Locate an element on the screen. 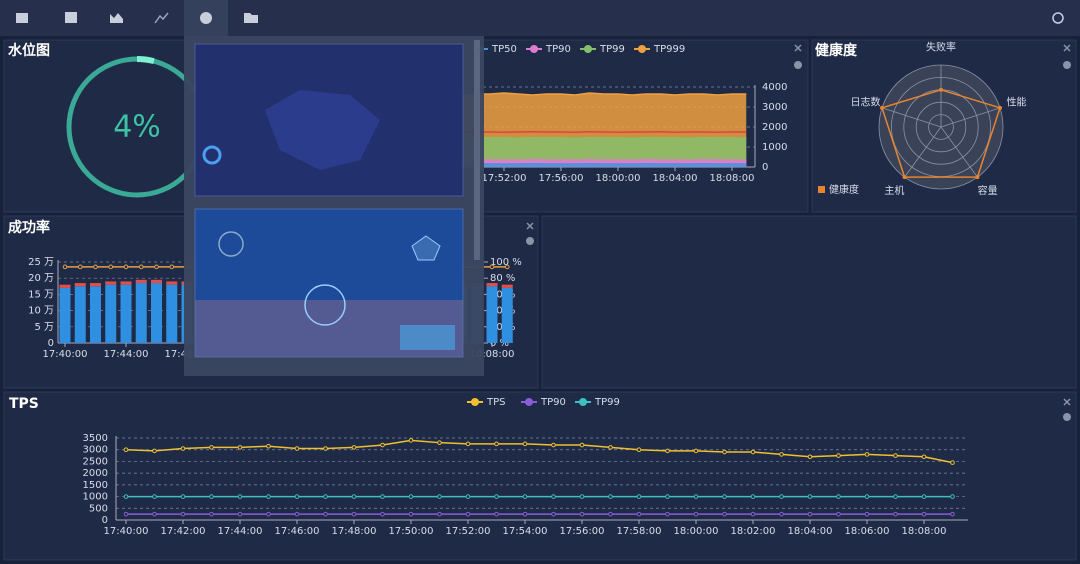 The width and height of the screenshot is (1080, 564). x-tick-label: 18:06:00 is located at coordinates (867, 531).